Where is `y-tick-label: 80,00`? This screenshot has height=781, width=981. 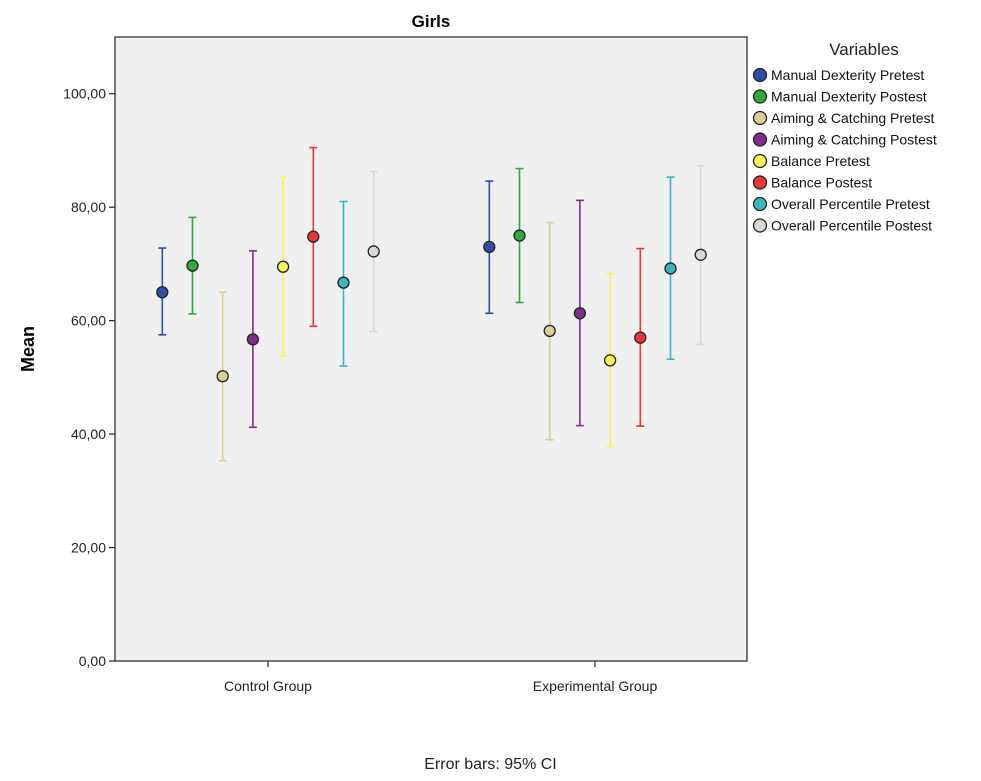
y-tick-label: 80,00 is located at coordinates (88, 207).